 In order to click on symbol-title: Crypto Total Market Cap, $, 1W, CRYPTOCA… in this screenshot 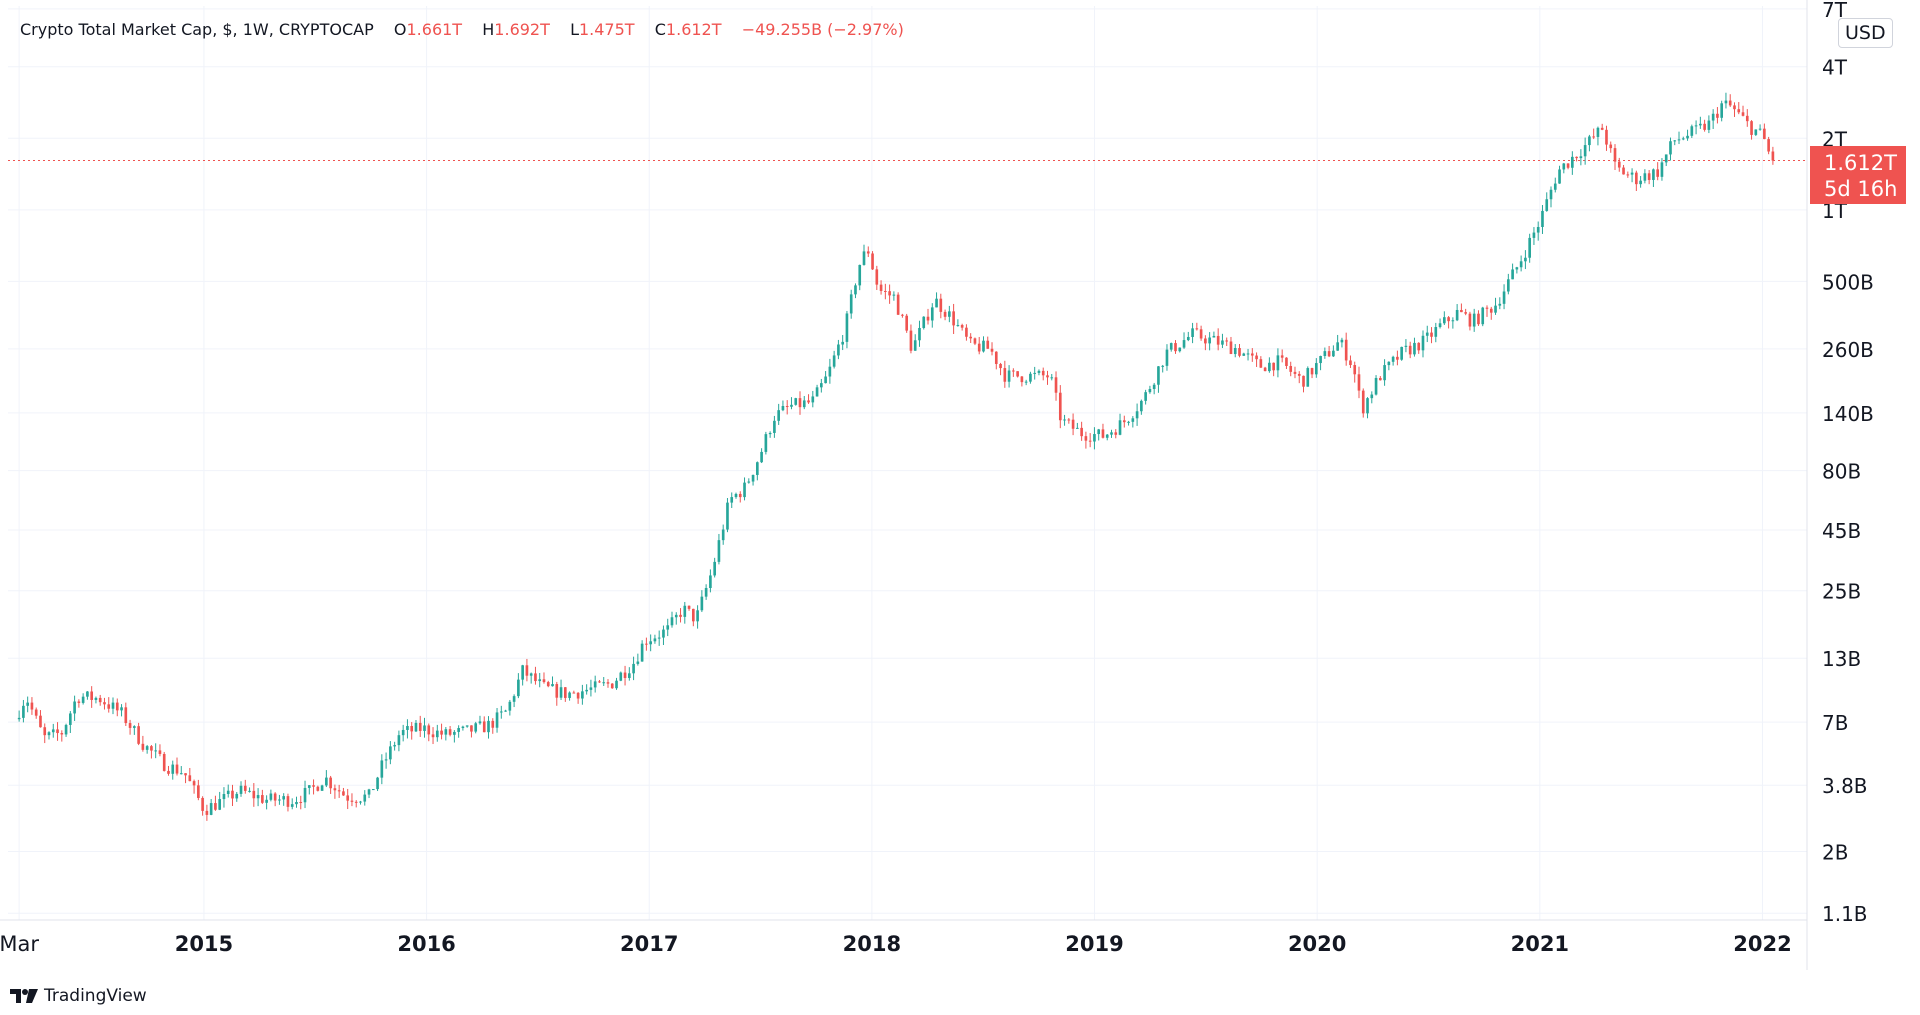, I will do `click(197, 29)`.